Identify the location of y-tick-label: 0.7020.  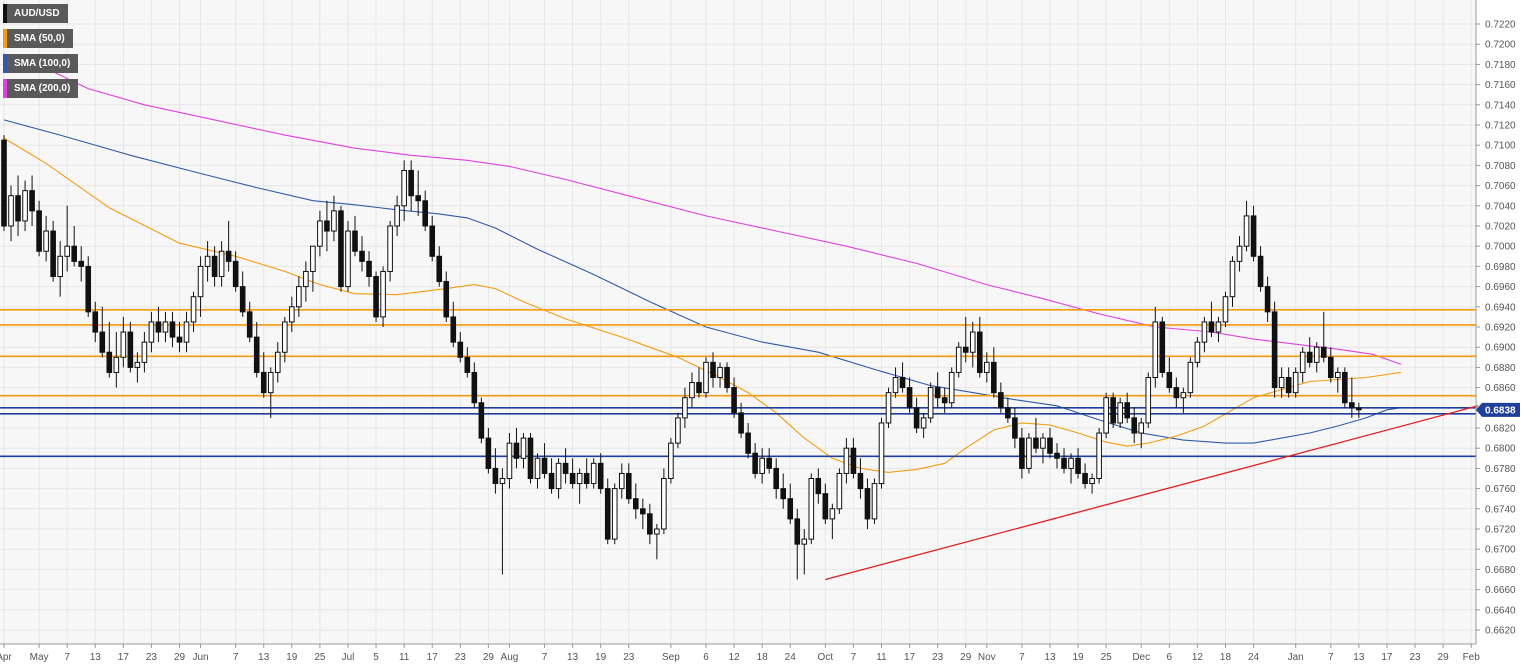
(1500, 227).